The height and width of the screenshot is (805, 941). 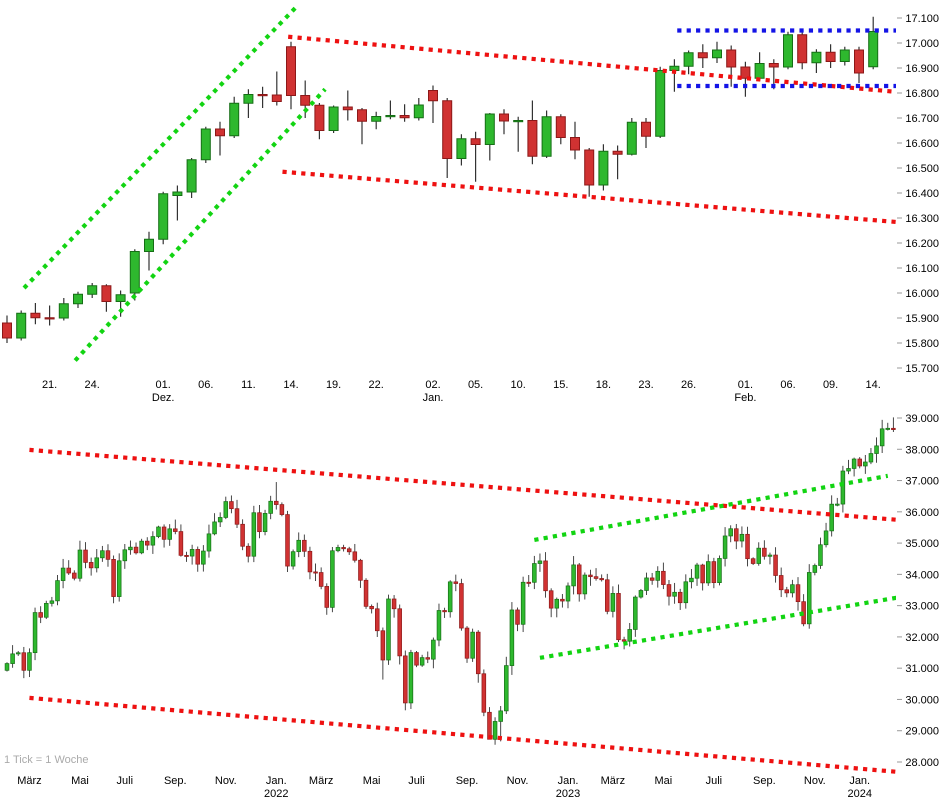 I want to click on x-axis-label: 19., so click(x=333, y=385).